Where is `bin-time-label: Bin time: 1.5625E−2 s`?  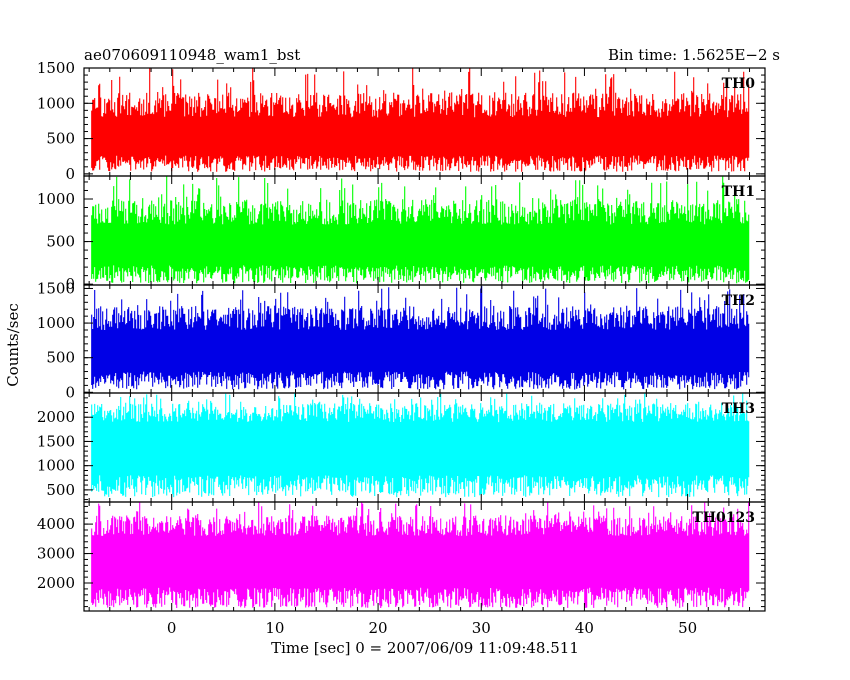
bin-time-label: Bin time: 1.5625E−2 s is located at coordinates (694, 55).